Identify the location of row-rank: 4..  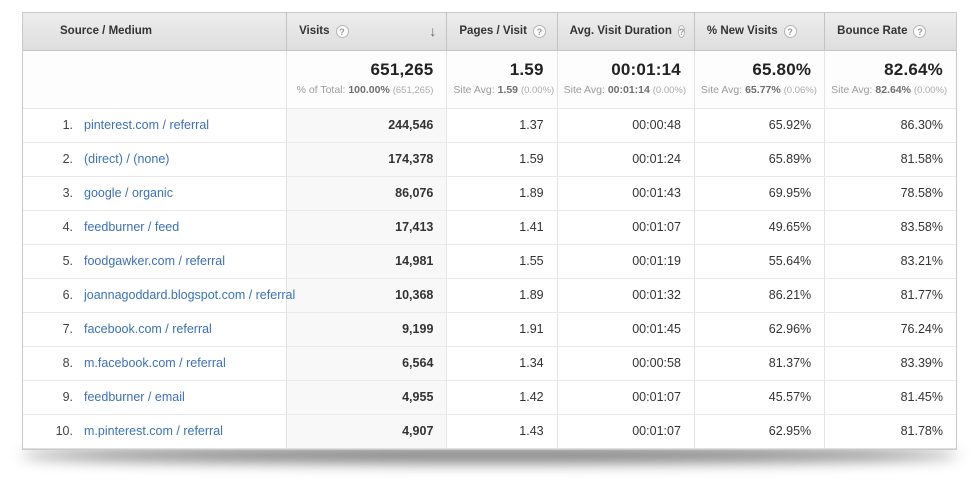
(67, 227).